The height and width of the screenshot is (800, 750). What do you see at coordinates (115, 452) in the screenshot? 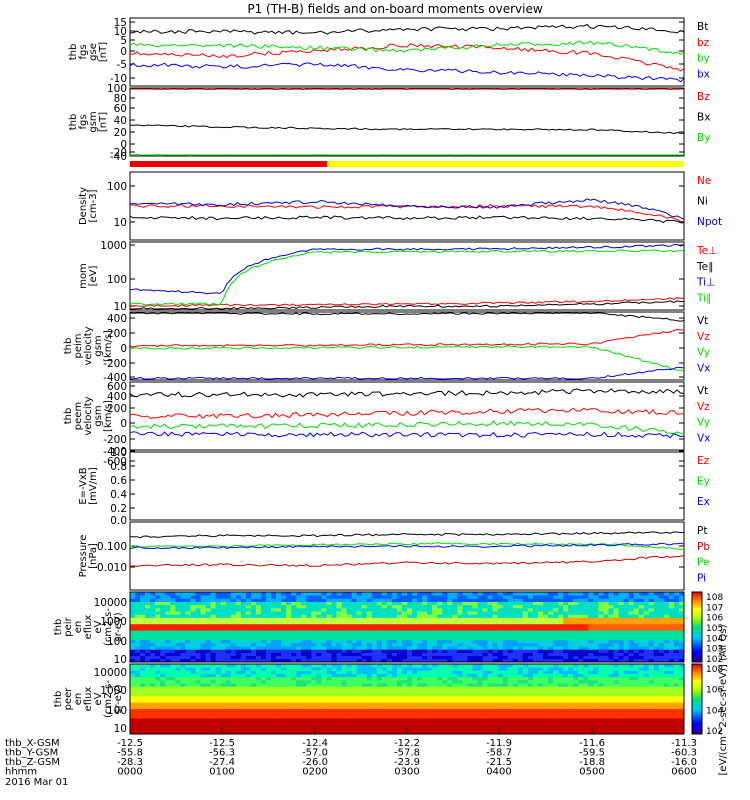
I see `y-tick-label: -400` at bounding box center [115, 452].